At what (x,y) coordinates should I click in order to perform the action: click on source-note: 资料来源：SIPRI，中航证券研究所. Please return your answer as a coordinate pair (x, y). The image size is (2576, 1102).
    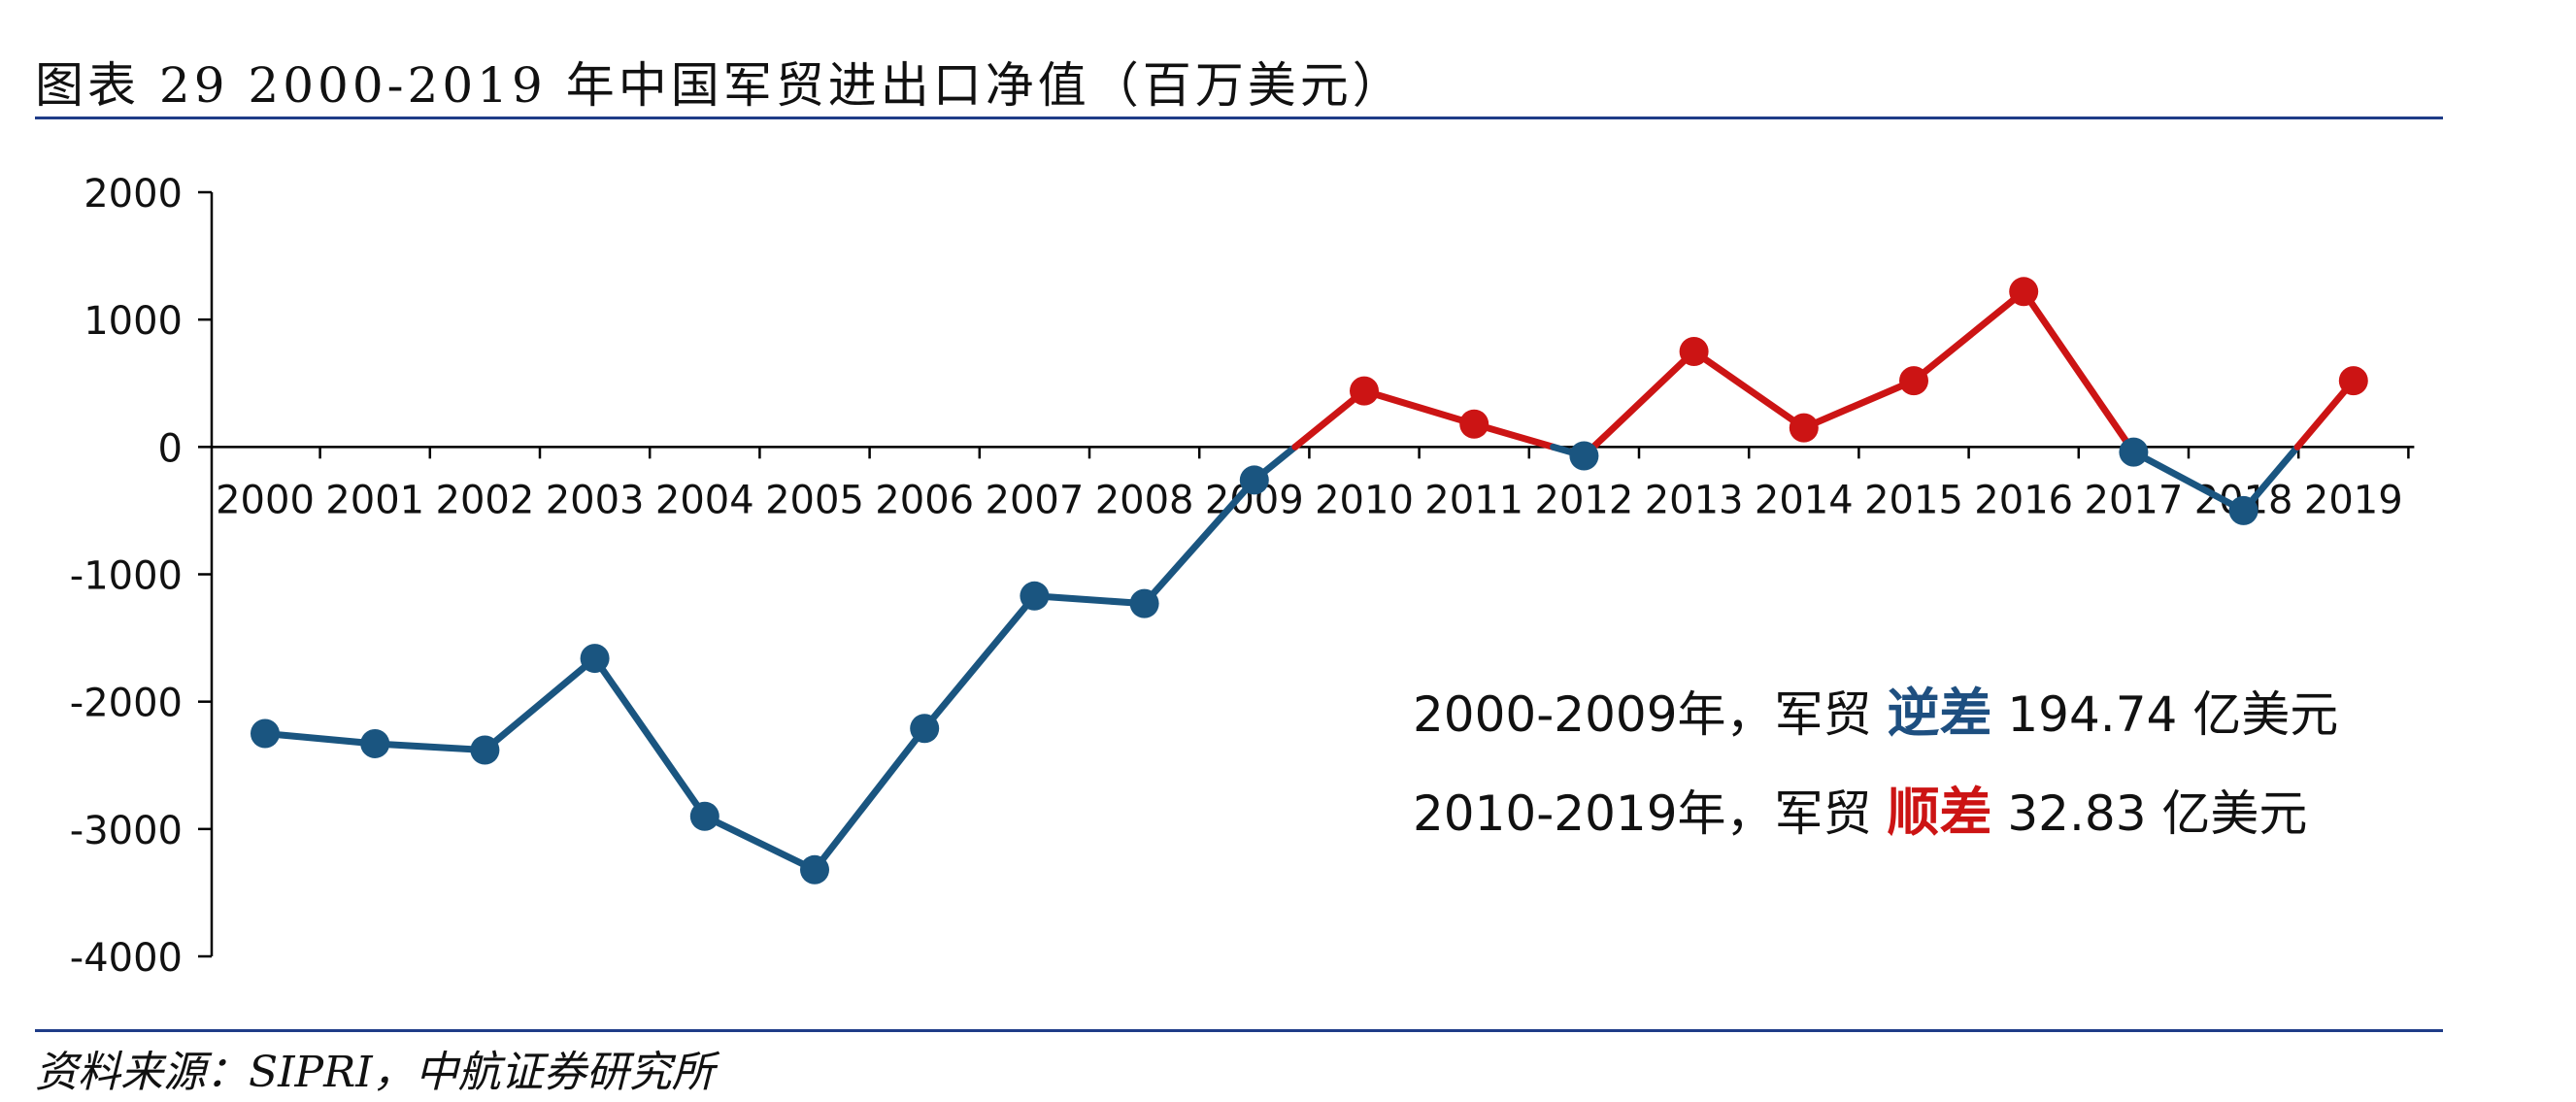
    Looking at the image, I should click on (375, 1072).